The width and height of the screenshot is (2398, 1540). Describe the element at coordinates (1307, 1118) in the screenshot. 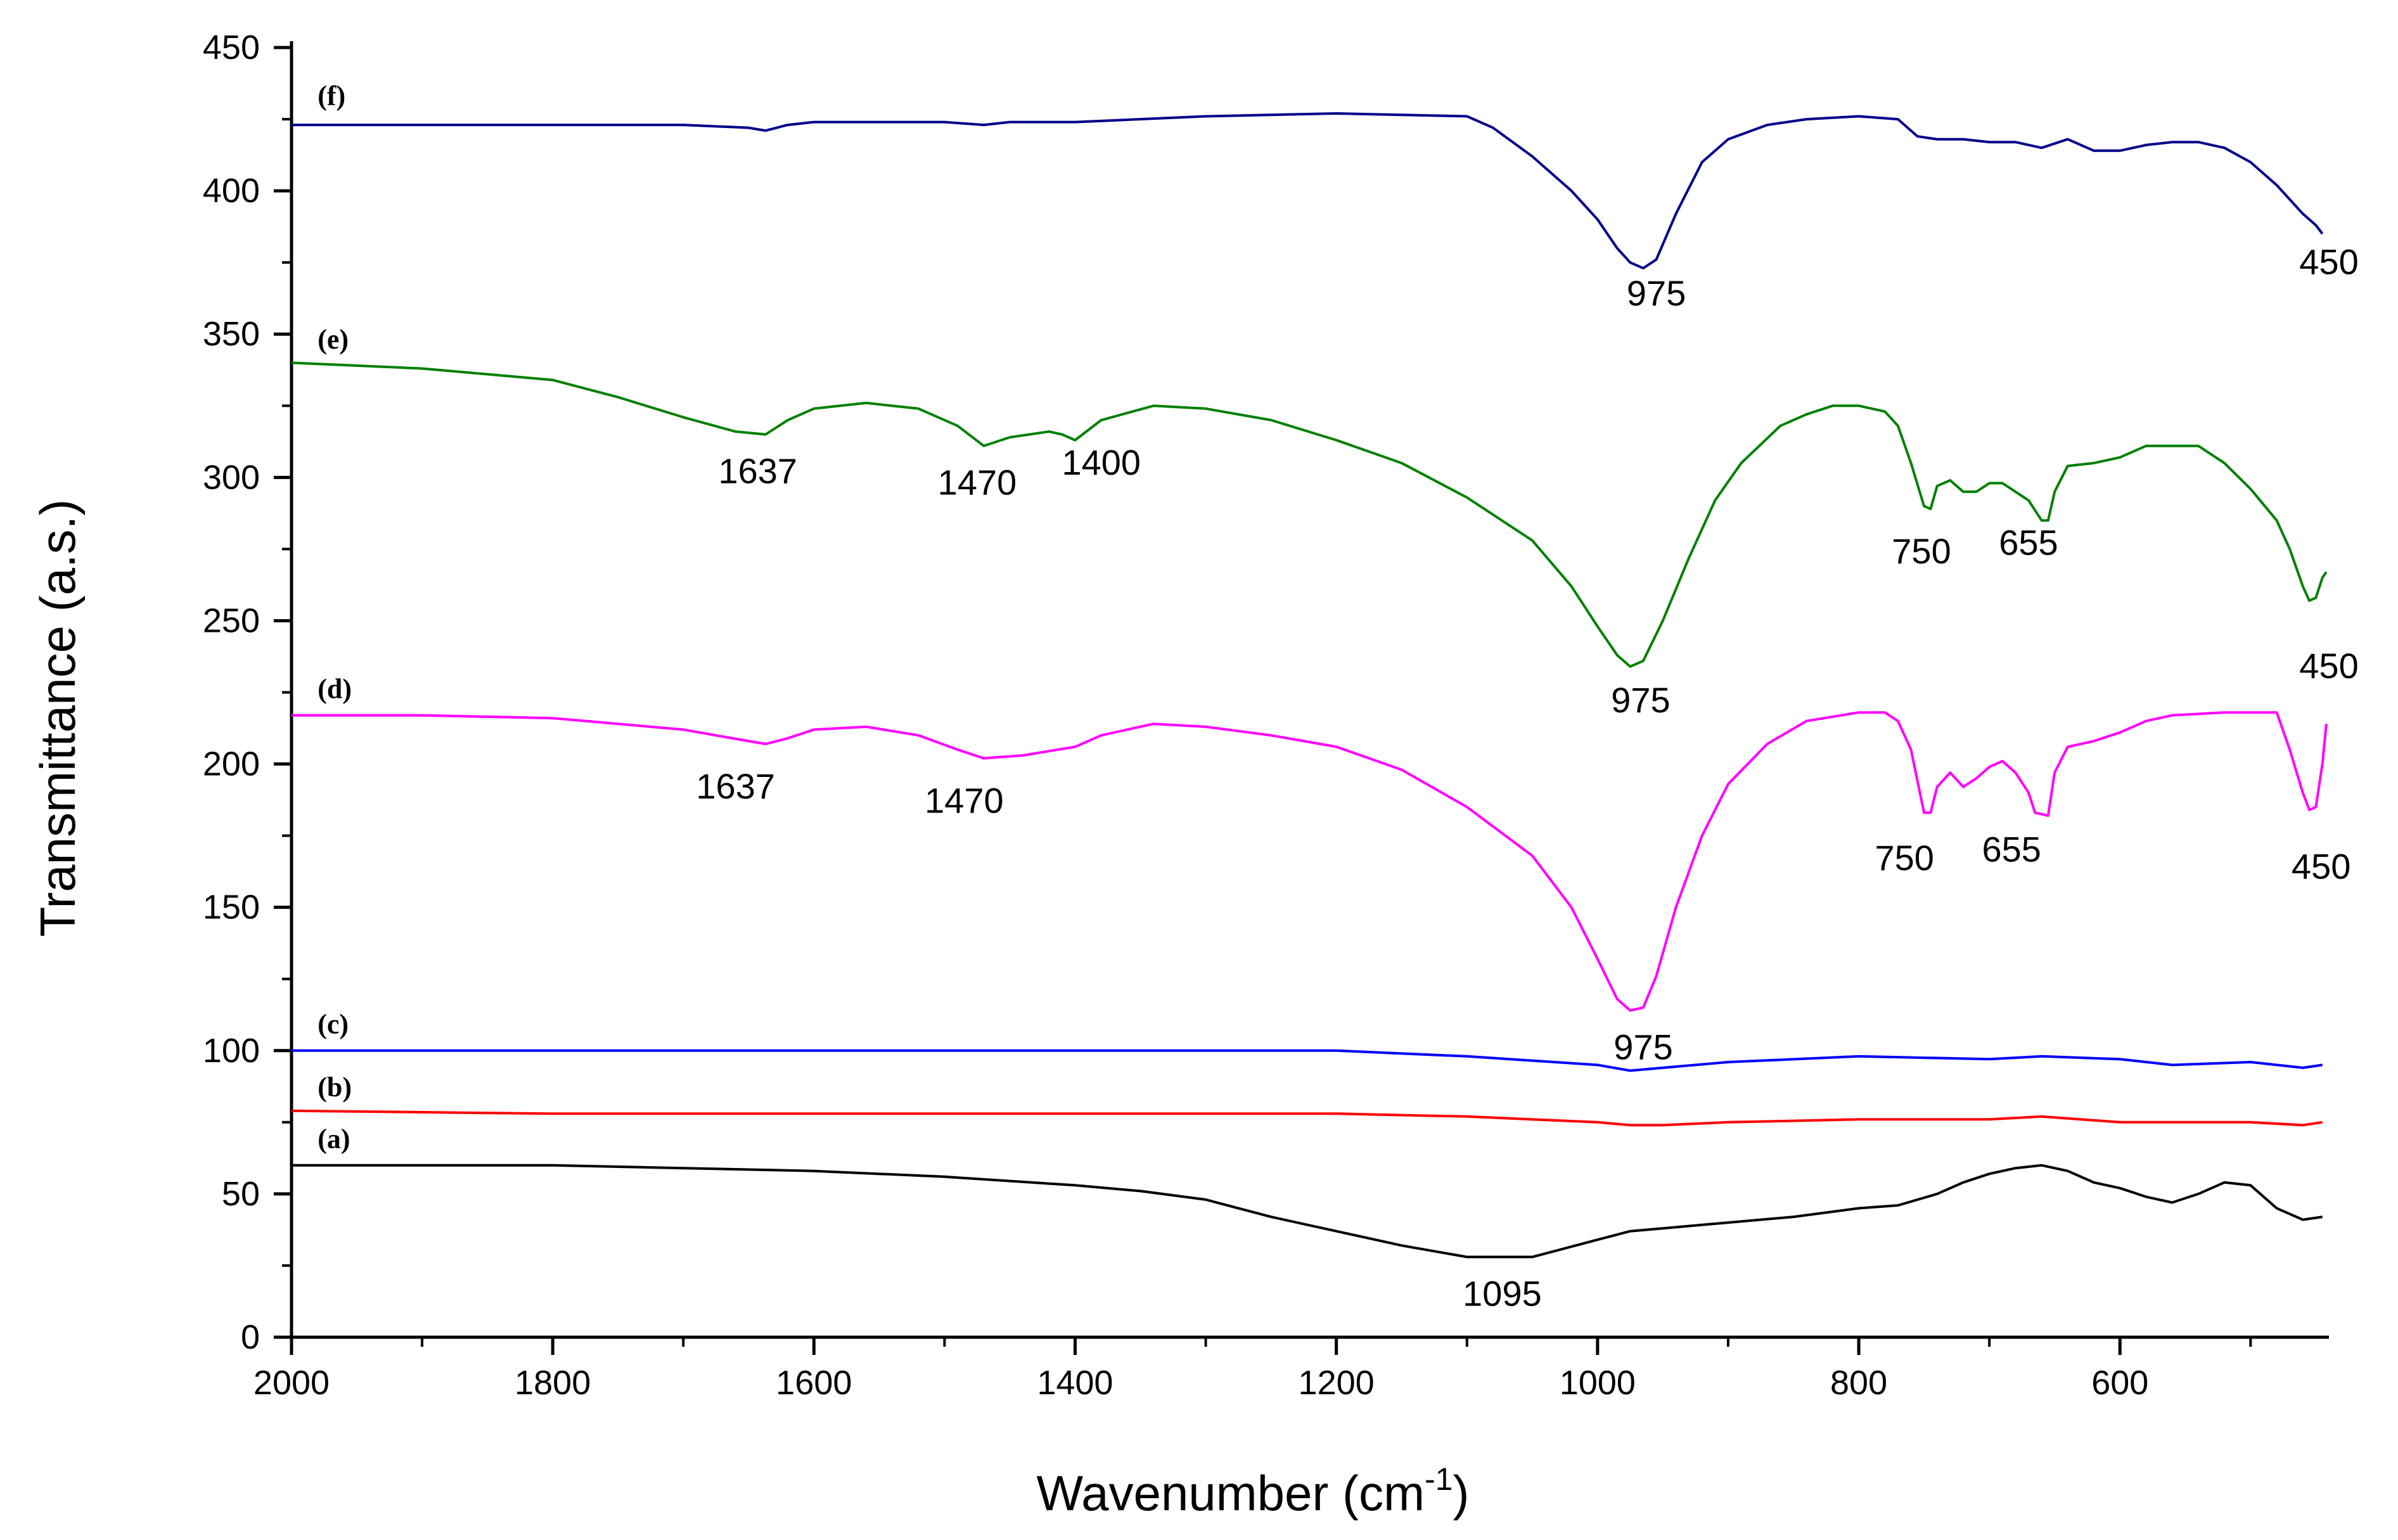

I see `series-line-b` at that location.